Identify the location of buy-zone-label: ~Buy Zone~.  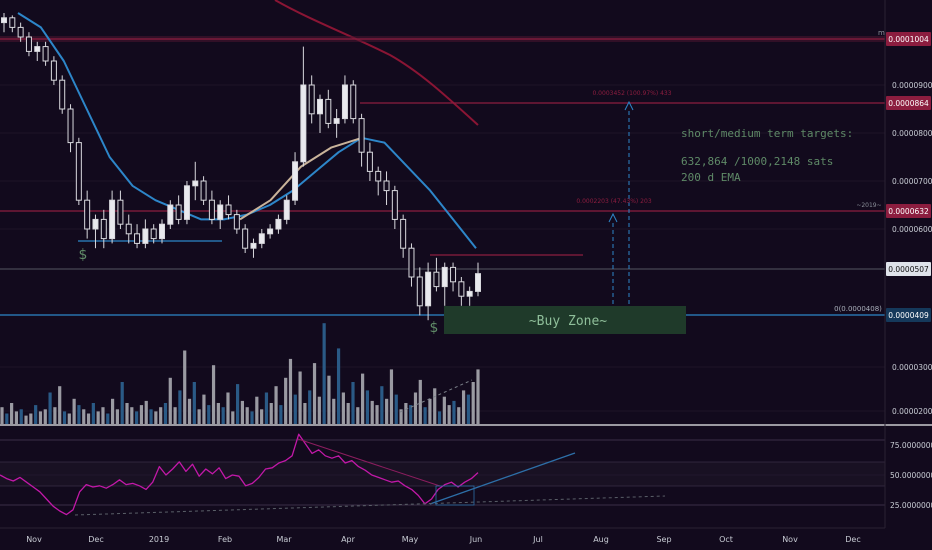
(568, 321).